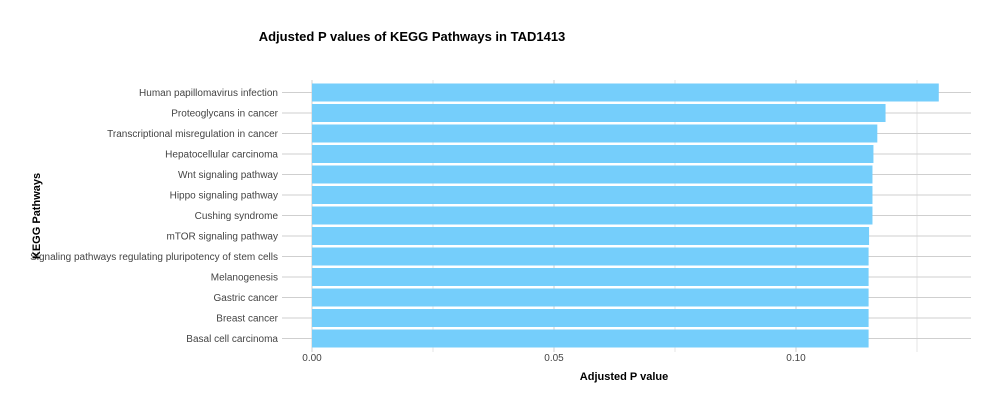  Describe the element at coordinates (224, 114) in the screenshot. I see `category-label: Proteoglycans in cancer` at that location.